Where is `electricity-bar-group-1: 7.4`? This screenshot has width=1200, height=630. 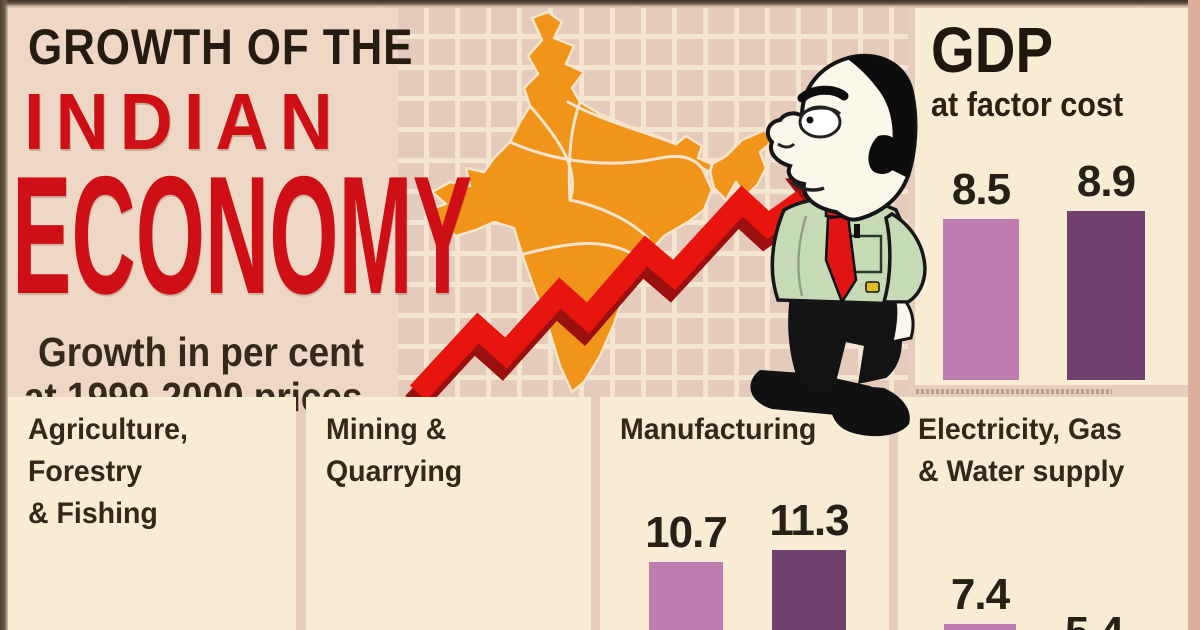 electricity-bar-group-1: 7.4 is located at coordinates (980, 601).